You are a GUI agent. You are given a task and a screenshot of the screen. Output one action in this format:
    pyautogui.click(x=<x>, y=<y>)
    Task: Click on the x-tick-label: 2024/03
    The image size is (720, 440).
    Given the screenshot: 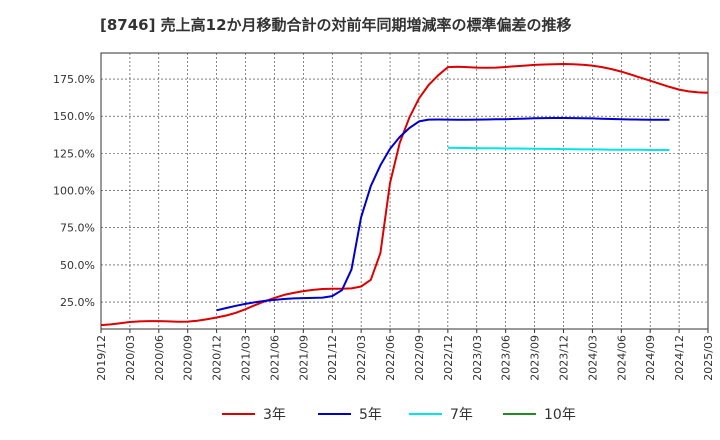 What is the action you would take?
    pyautogui.click(x=592, y=358)
    